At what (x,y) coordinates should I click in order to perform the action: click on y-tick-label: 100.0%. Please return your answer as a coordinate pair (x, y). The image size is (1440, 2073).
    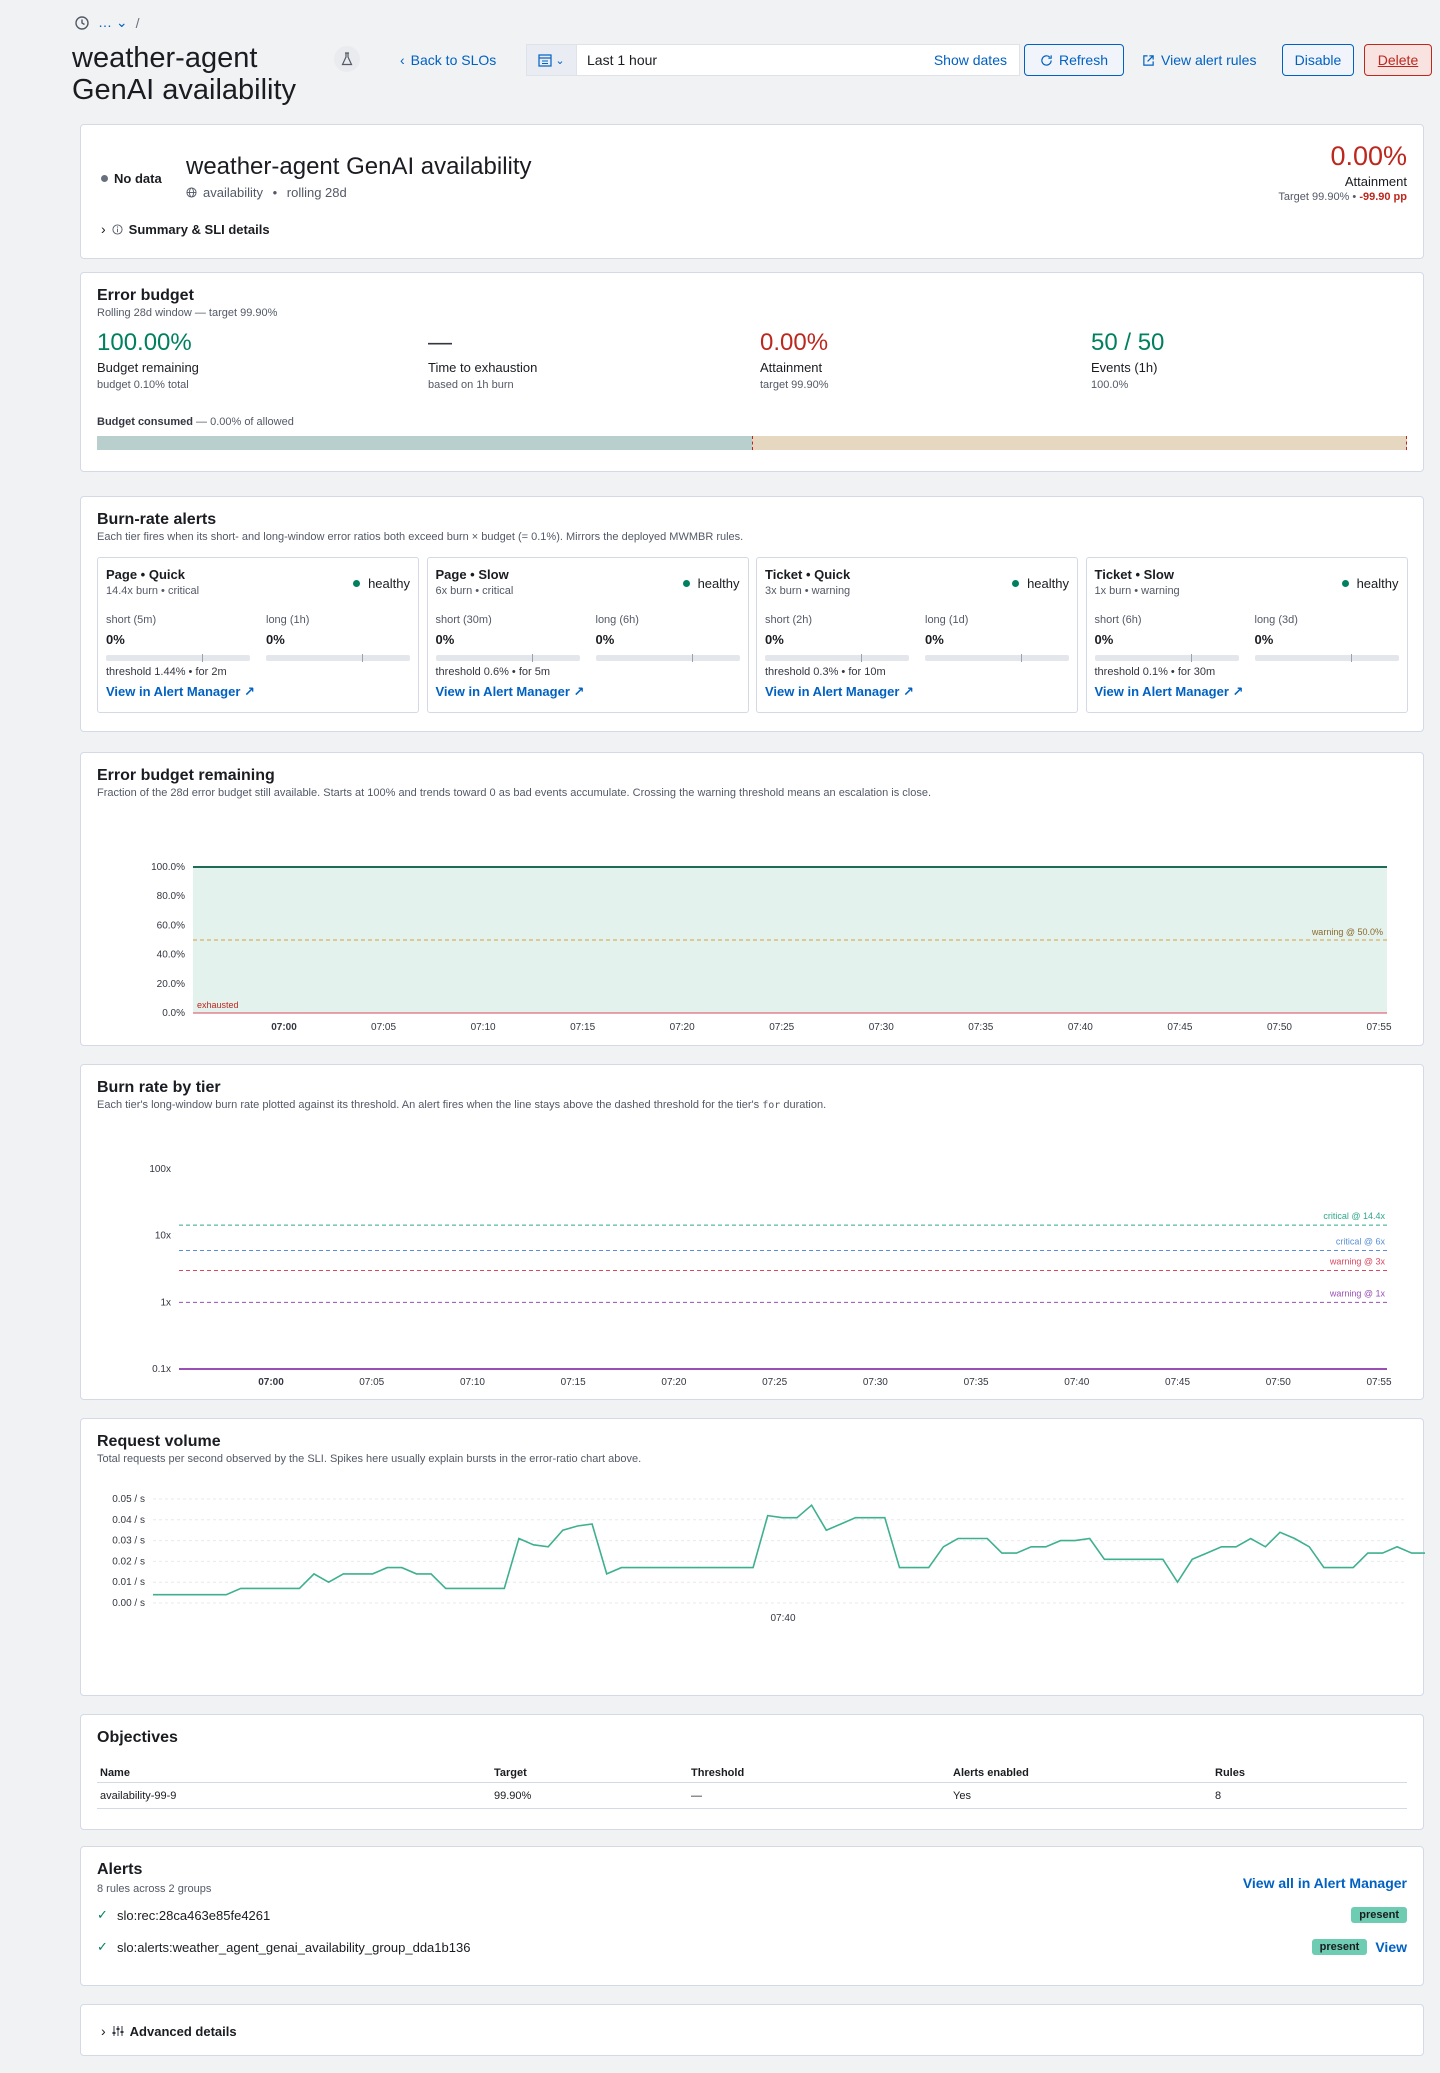
    Looking at the image, I should click on (168, 867).